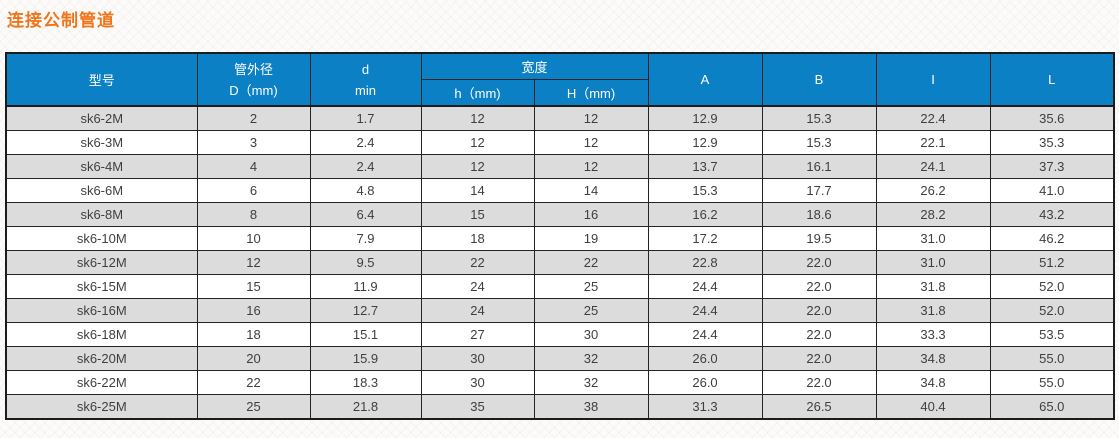 Image resolution: width=1119 pixels, height=438 pixels. I want to click on table-row: sk6-8M 8 6.4 15 16 16.2 18.6 28.2 43.2, so click(560, 214).